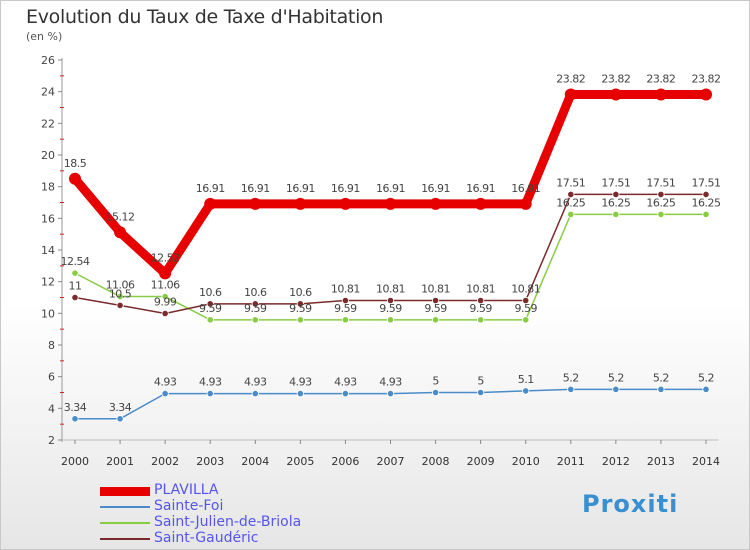  I want to click on x-tick-label: 2013, so click(661, 461).